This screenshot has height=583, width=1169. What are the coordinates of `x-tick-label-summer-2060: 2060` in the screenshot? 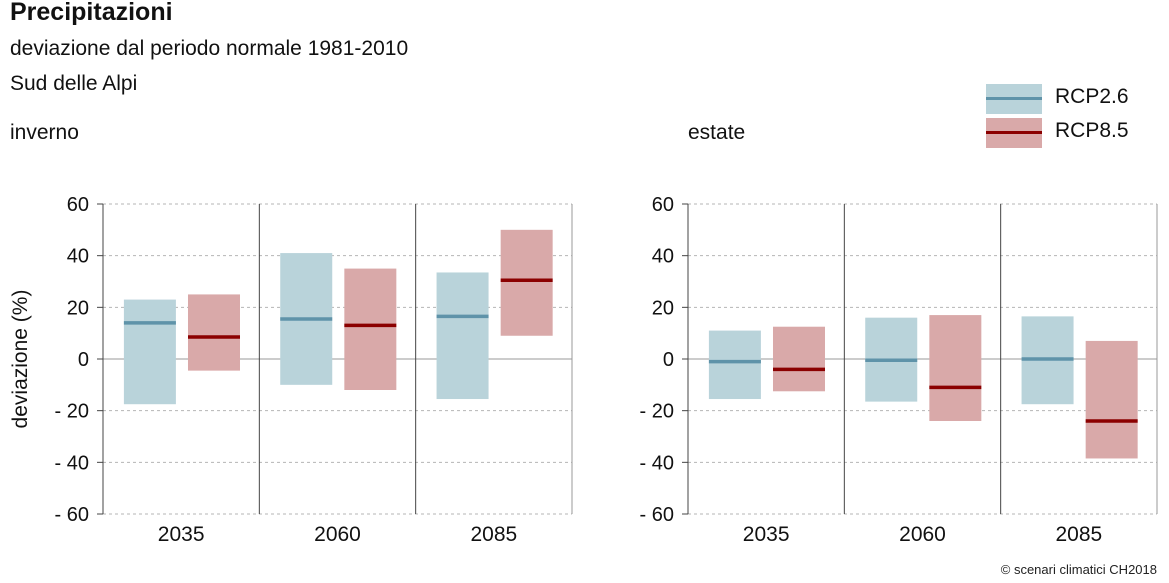 It's located at (922, 534).